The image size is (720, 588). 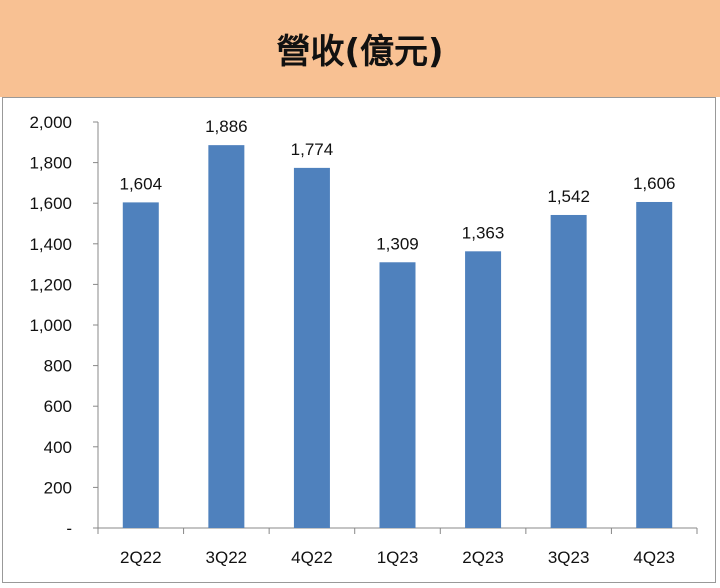 What do you see at coordinates (50, 163) in the screenshot?
I see `y-tick-label: 1,800` at bounding box center [50, 163].